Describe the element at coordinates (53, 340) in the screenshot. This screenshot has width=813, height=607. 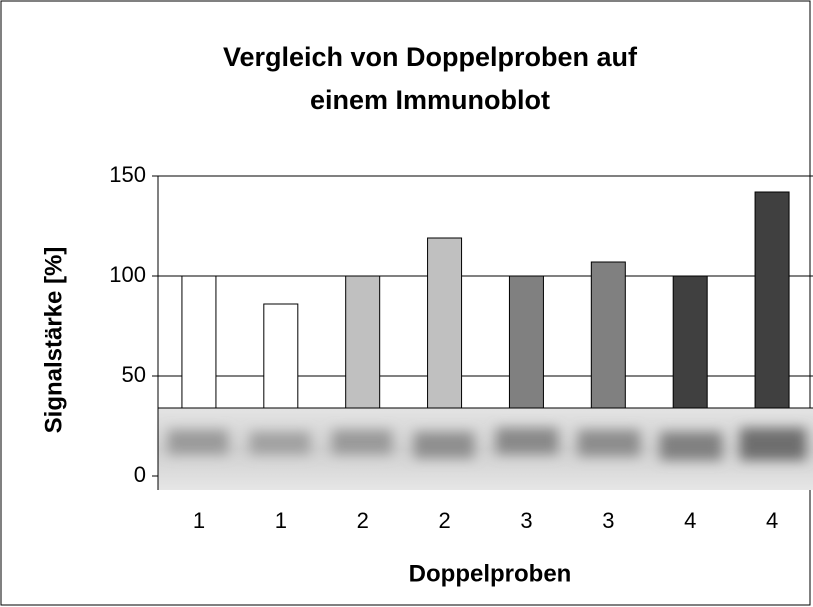
I see `y-axis-title: Signalstärke [%]` at that location.